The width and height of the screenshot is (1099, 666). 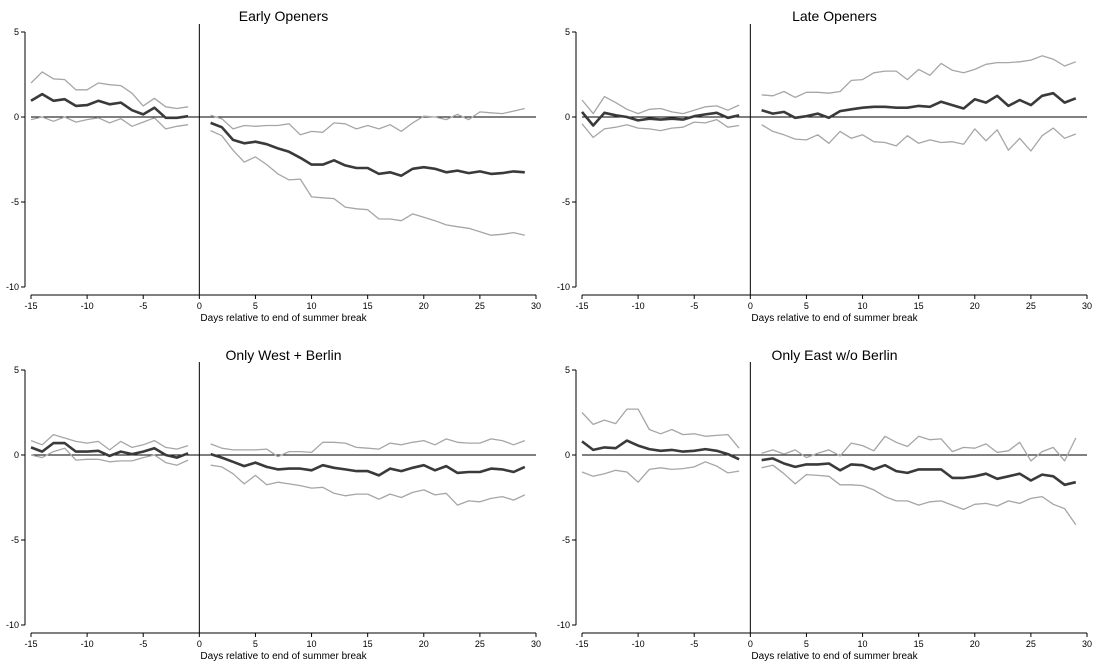 What do you see at coordinates (283, 16) in the screenshot?
I see `chart-title: Early Openers` at bounding box center [283, 16].